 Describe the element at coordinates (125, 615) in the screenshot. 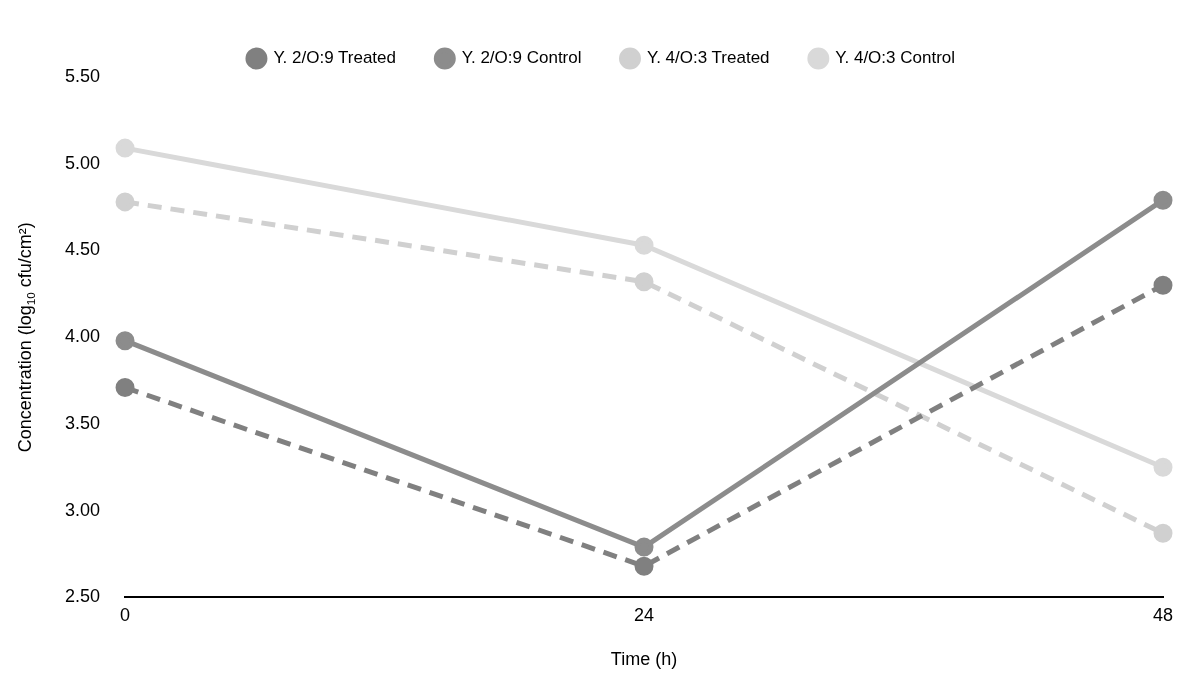

I see `x-tick-label: 0` at that location.